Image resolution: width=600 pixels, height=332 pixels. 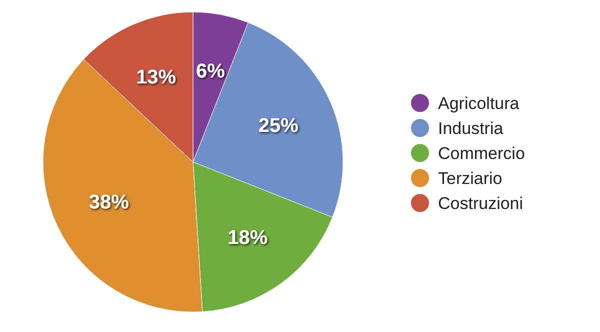 I want to click on data-label: 6%, so click(x=211, y=71).